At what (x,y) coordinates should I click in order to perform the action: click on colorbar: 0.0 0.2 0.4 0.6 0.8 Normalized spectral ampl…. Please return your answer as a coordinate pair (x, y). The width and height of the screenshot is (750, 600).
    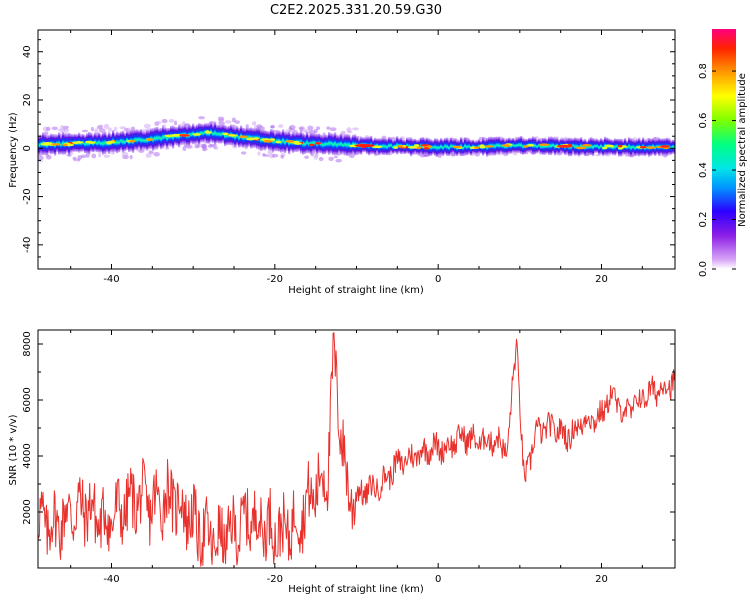
    Looking at the image, I should click on (723, 153).